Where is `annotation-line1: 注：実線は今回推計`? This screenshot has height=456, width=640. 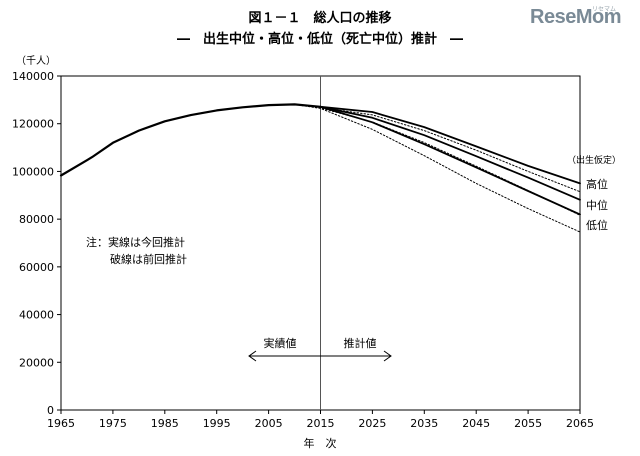
annotation-line1: 注：実線は今回推計 is located at coordinates (135, 242).